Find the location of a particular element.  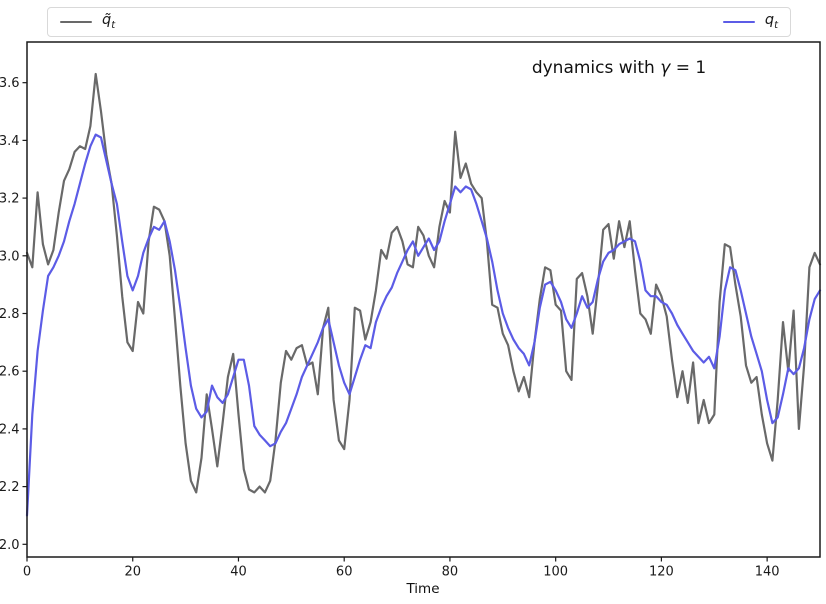

legend-entry-qtilde: q̃t is located at coordinates (87, 22).